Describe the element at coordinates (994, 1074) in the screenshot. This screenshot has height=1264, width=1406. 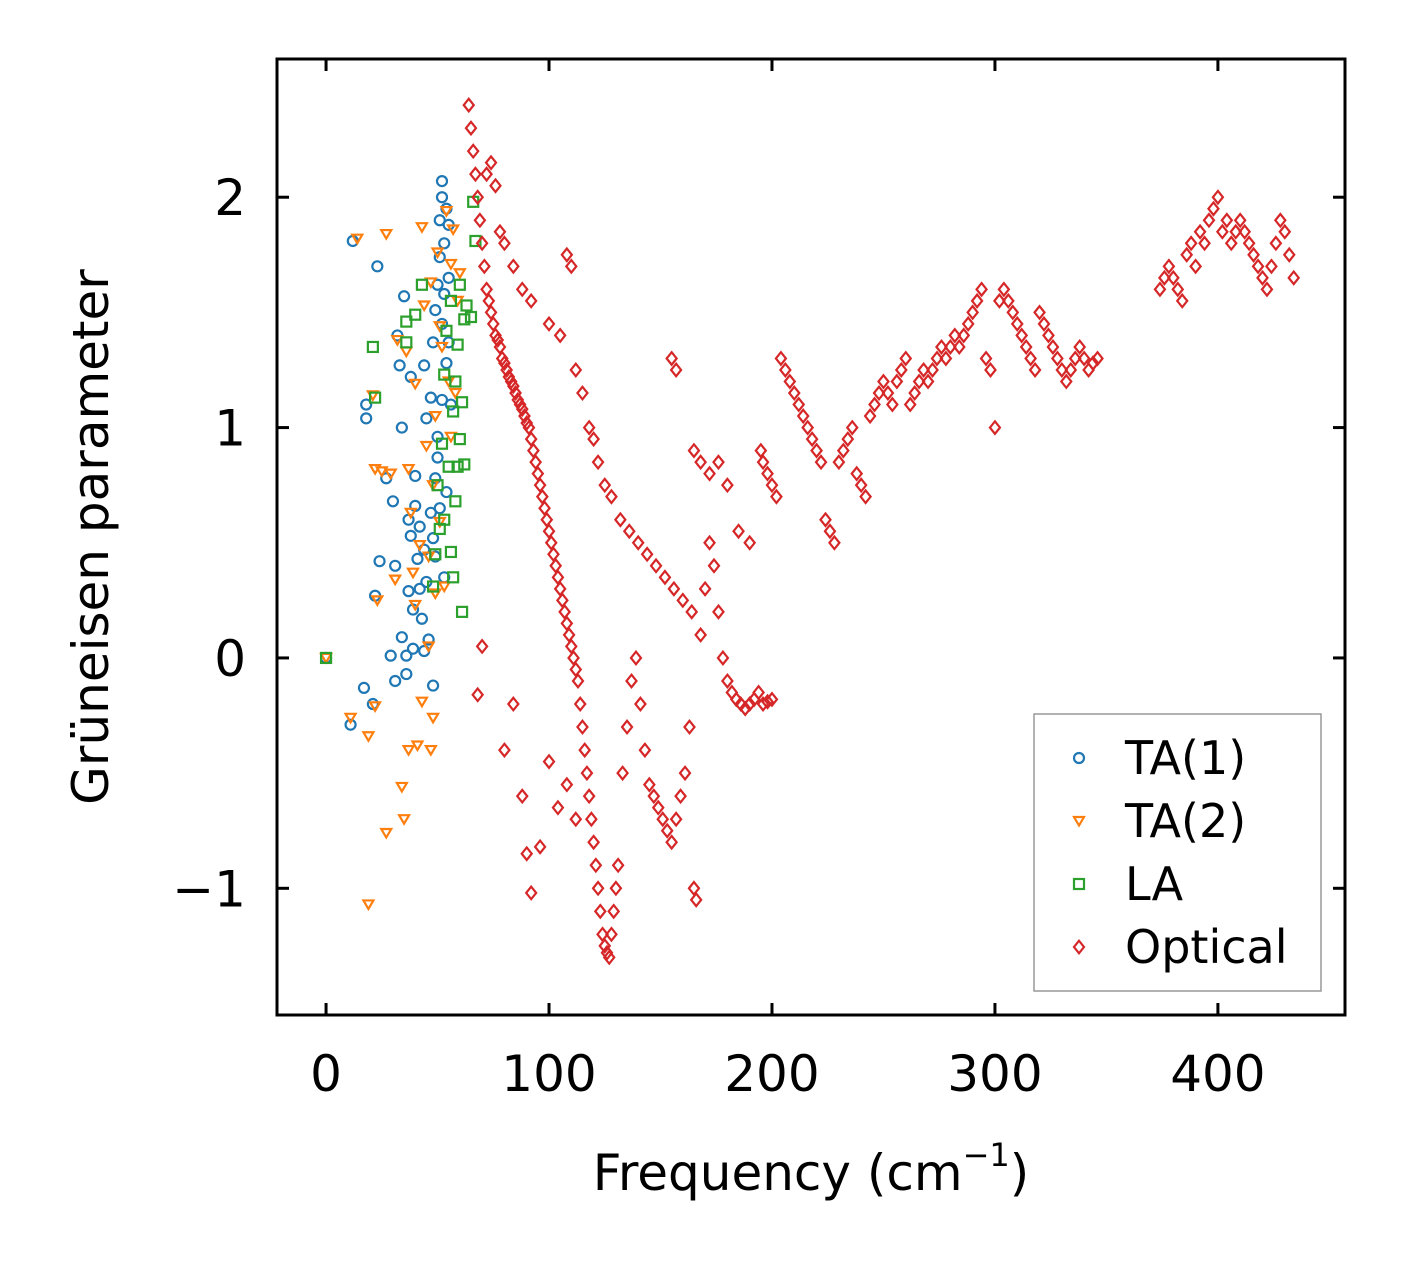
I see `x-tick-label: 300` at that location.